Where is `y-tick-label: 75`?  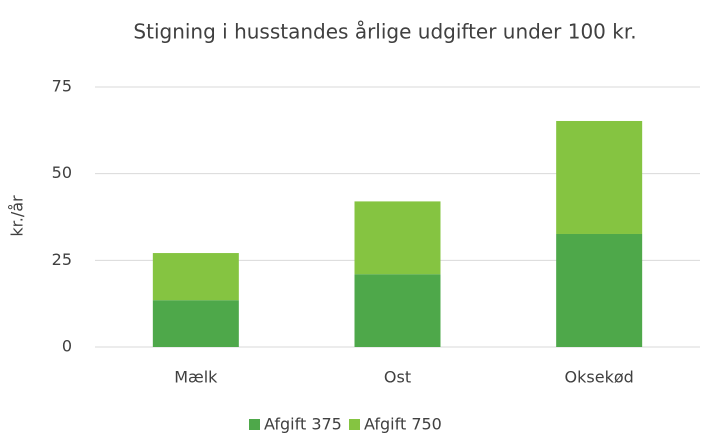
y-tick-label: 75 is located at coordinates (62, 86).